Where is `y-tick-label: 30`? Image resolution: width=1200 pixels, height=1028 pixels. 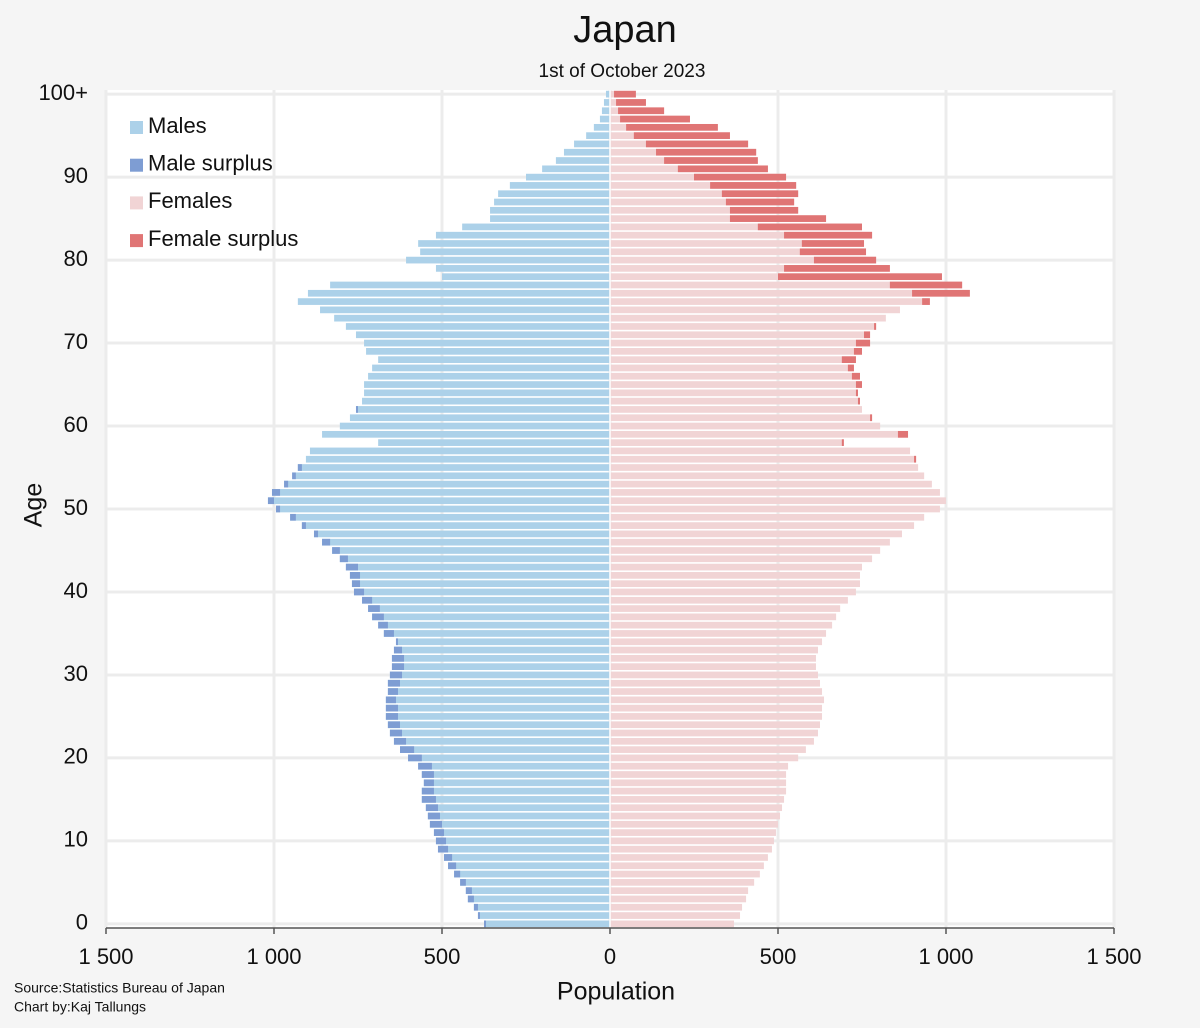 y-tick-label: 30 is located at coordinates (76, 673).